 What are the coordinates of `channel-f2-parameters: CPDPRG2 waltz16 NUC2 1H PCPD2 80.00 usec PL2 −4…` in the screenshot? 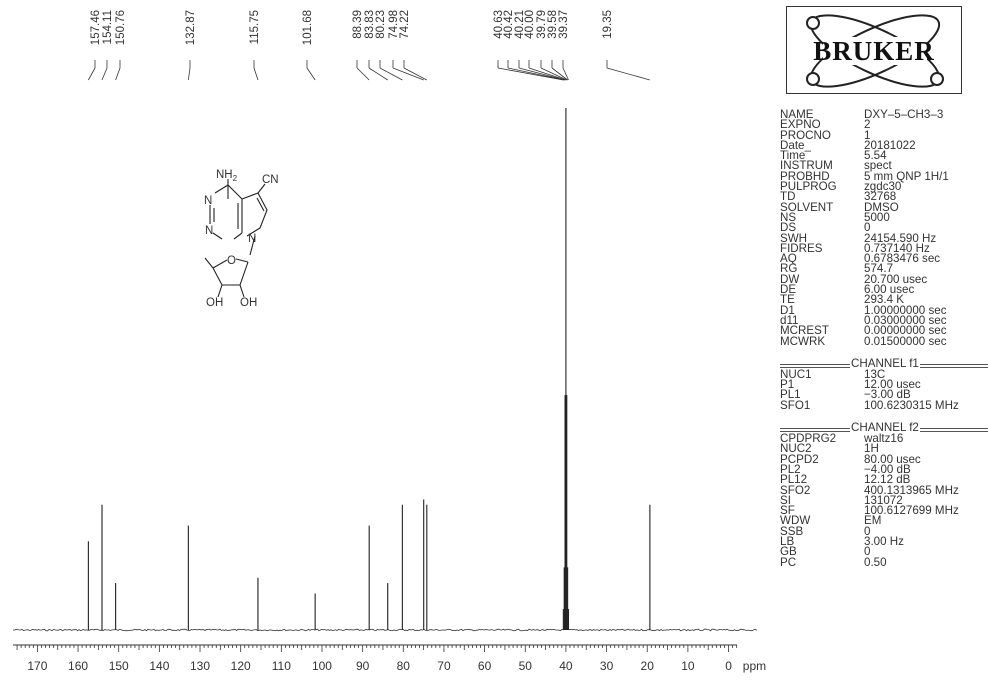 It's located at (884, 500).